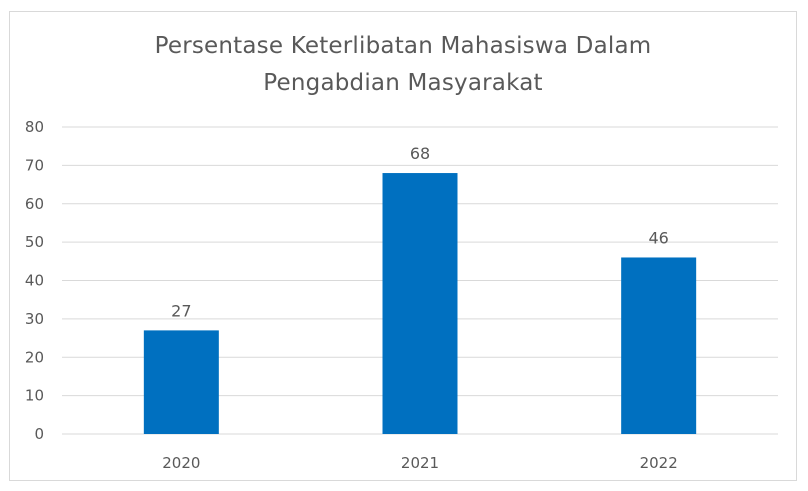 The height and width of the screenshot is (491, 808). What do you see at coordinates (658, 237) in the screenshot?
I see `data-label-2022: 46` at bounding box center [658, 237].